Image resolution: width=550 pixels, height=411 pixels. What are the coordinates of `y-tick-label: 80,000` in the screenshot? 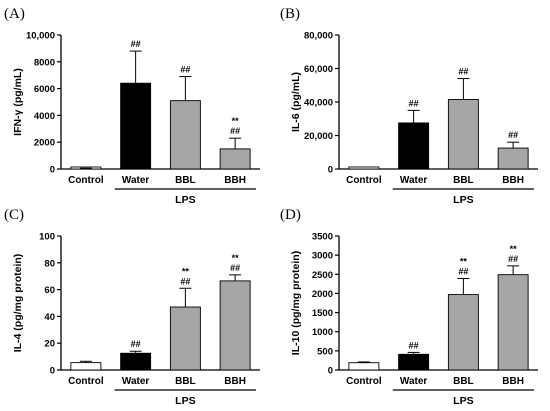 It's located at (318, 36).